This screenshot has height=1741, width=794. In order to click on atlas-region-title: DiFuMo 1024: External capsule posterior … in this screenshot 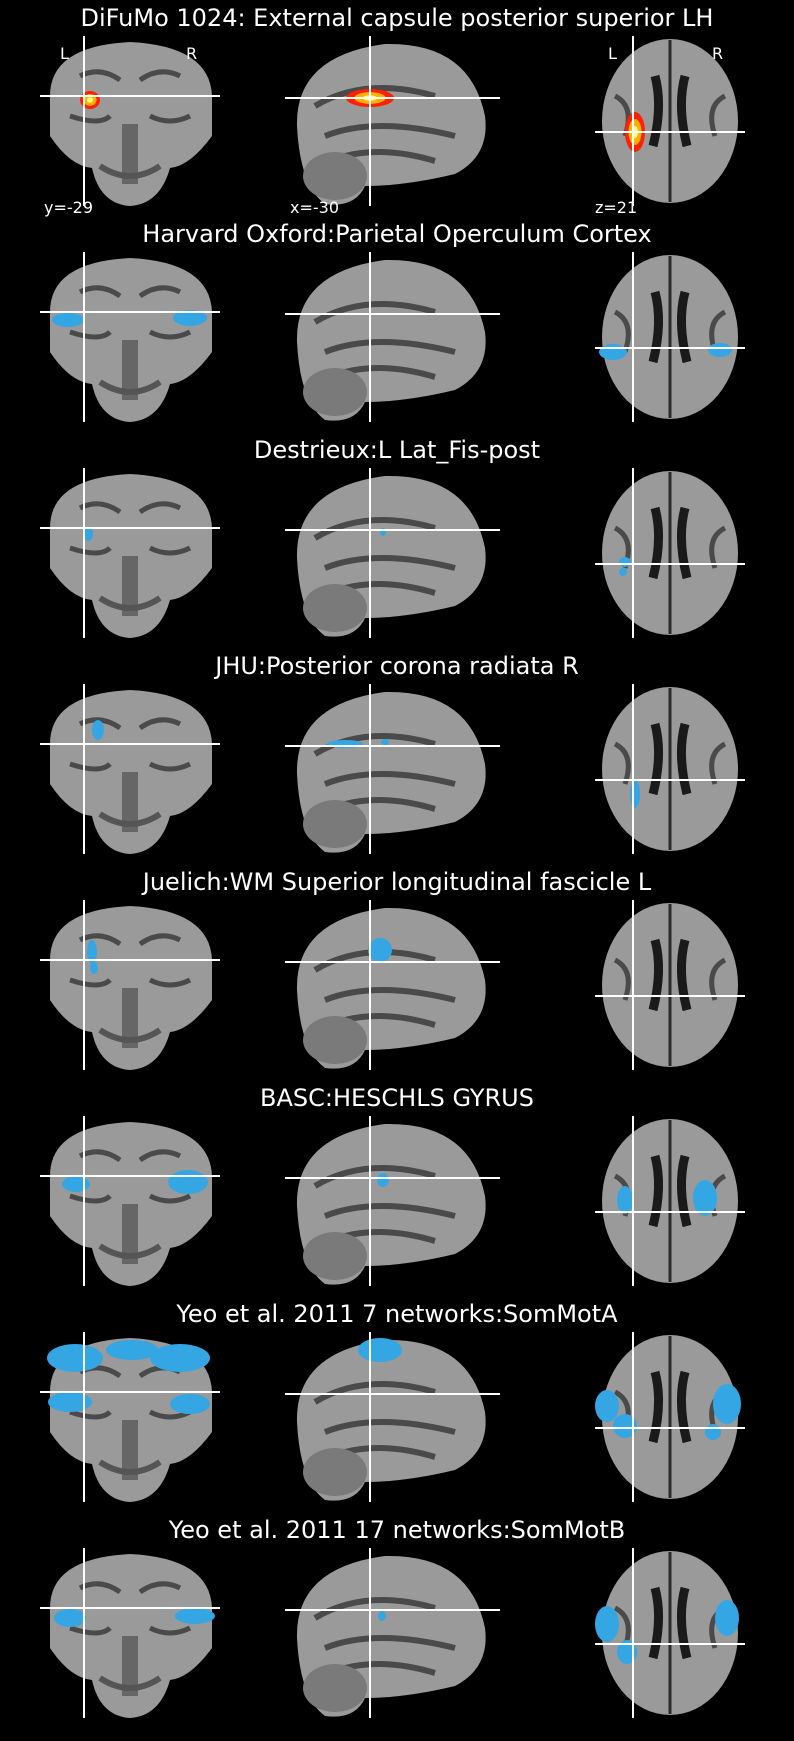, I will do `click(397, 18)`.